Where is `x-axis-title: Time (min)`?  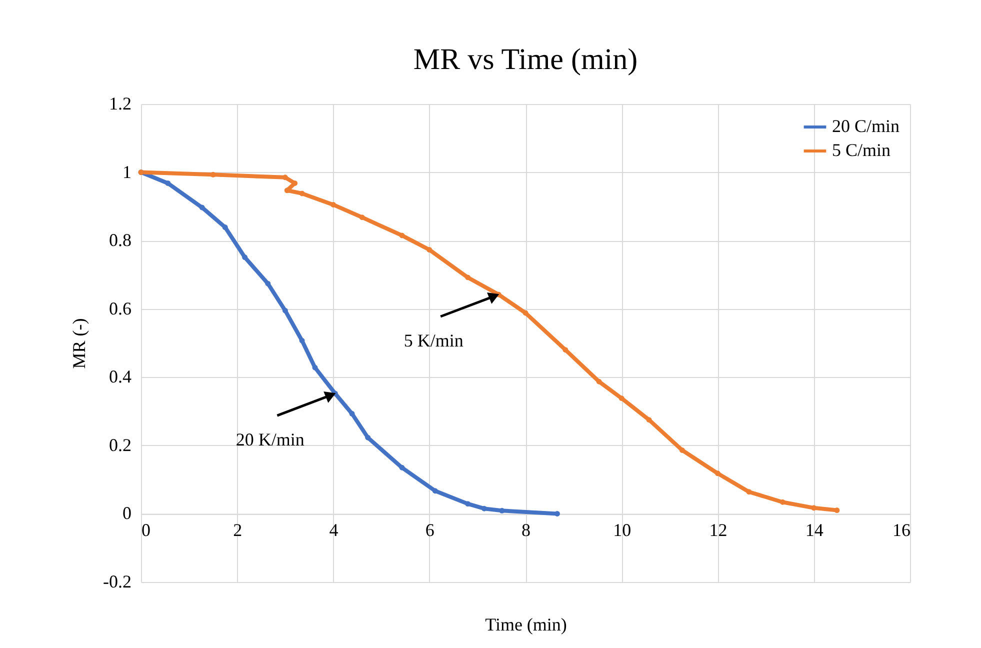
x-axis-title: Time (min) is located at coordinates (526, 624).